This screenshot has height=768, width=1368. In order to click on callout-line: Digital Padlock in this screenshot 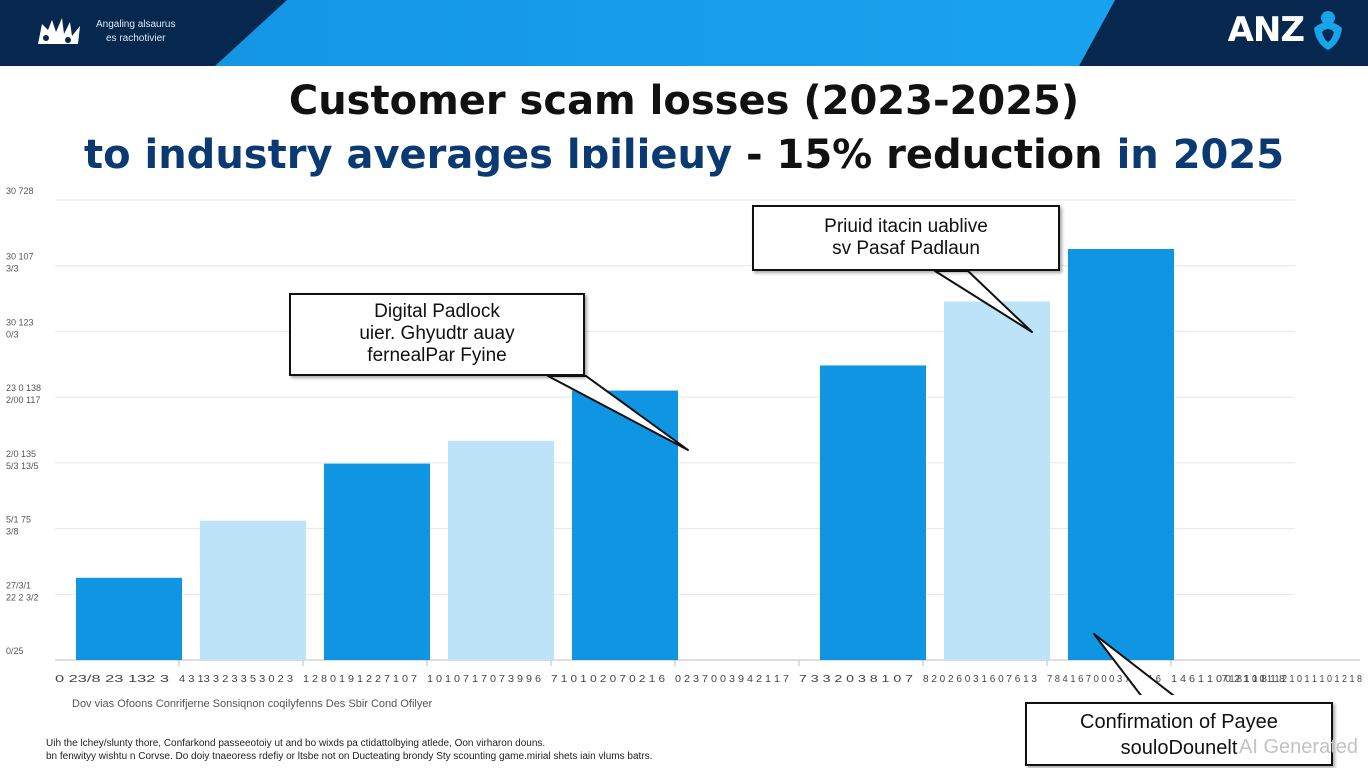, I will do `click(437, 311)`.